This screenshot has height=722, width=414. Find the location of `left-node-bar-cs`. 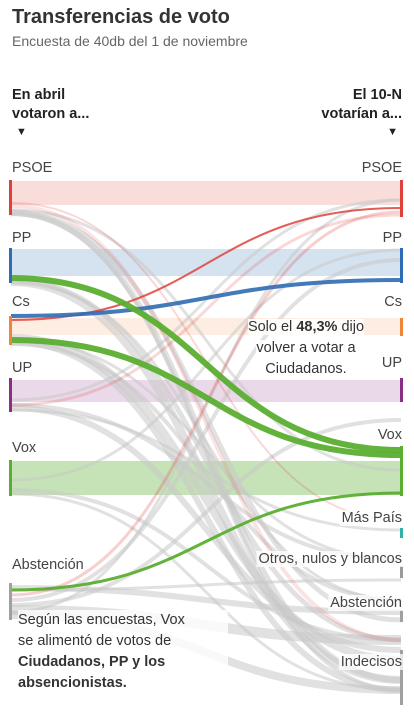

left-node-bar-cs is located at coordinates (10, 330).